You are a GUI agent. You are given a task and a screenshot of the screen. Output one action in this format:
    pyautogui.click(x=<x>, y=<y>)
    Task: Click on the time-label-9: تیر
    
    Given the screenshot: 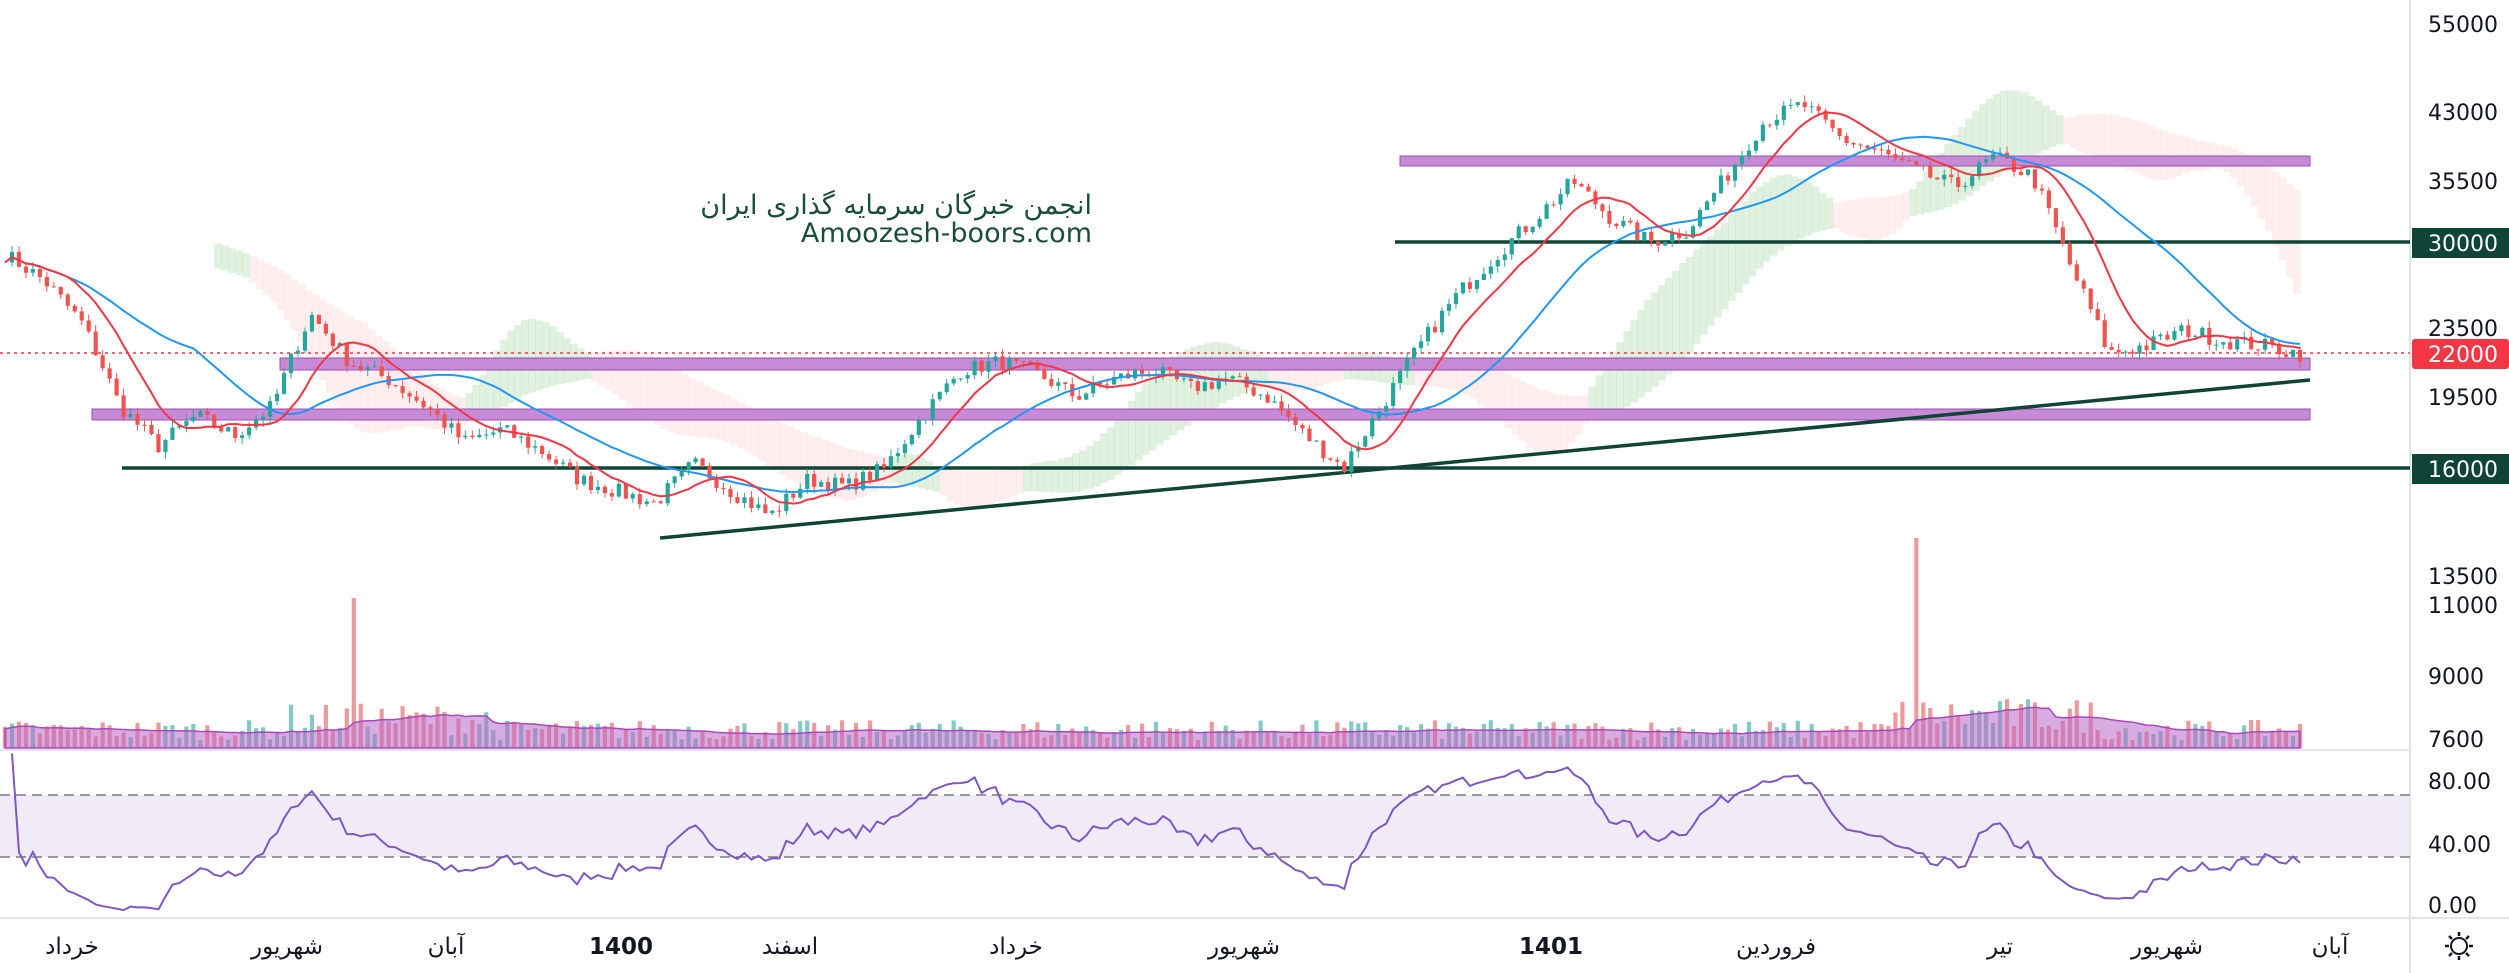 What is the action you would take?
    pyautogui.click(x=1999, y=947)
    